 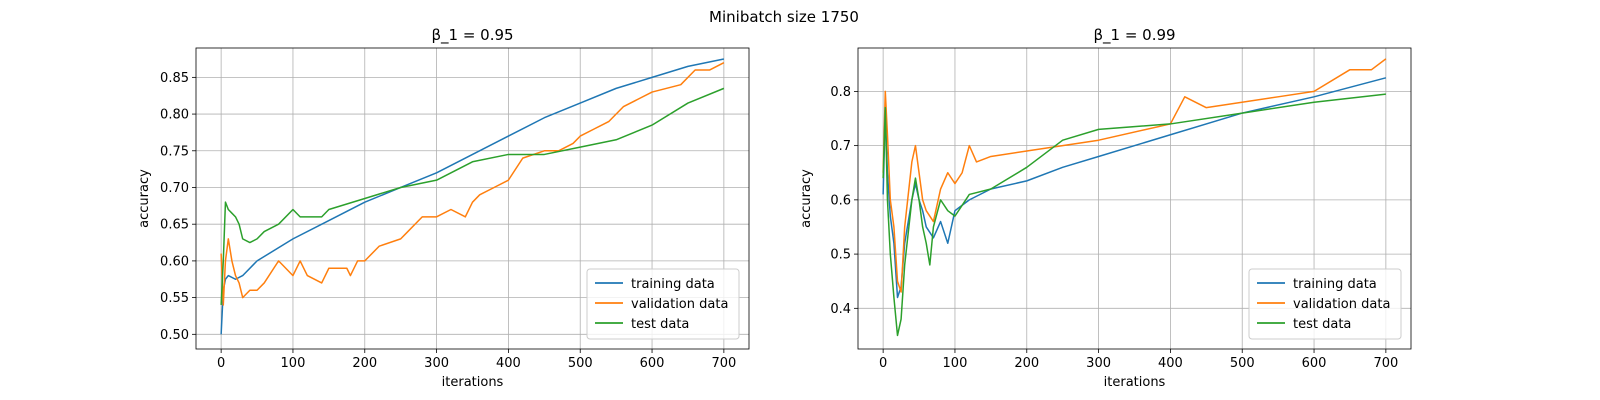 I want to click on chart-title: β_1 = 0.95, so click(x=472, y=35).